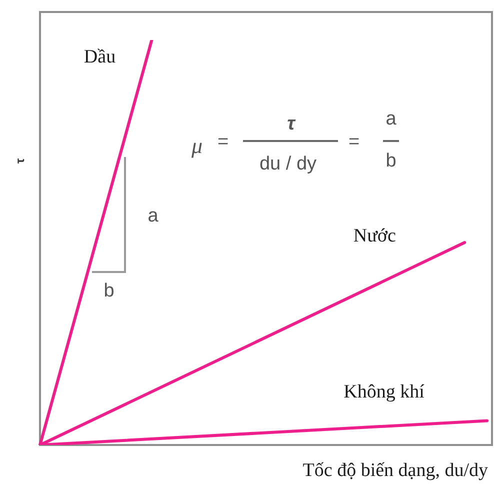 The height and width of the screenshot is (487, 494). I want to click on series-label: Nước, so click(374, 235).